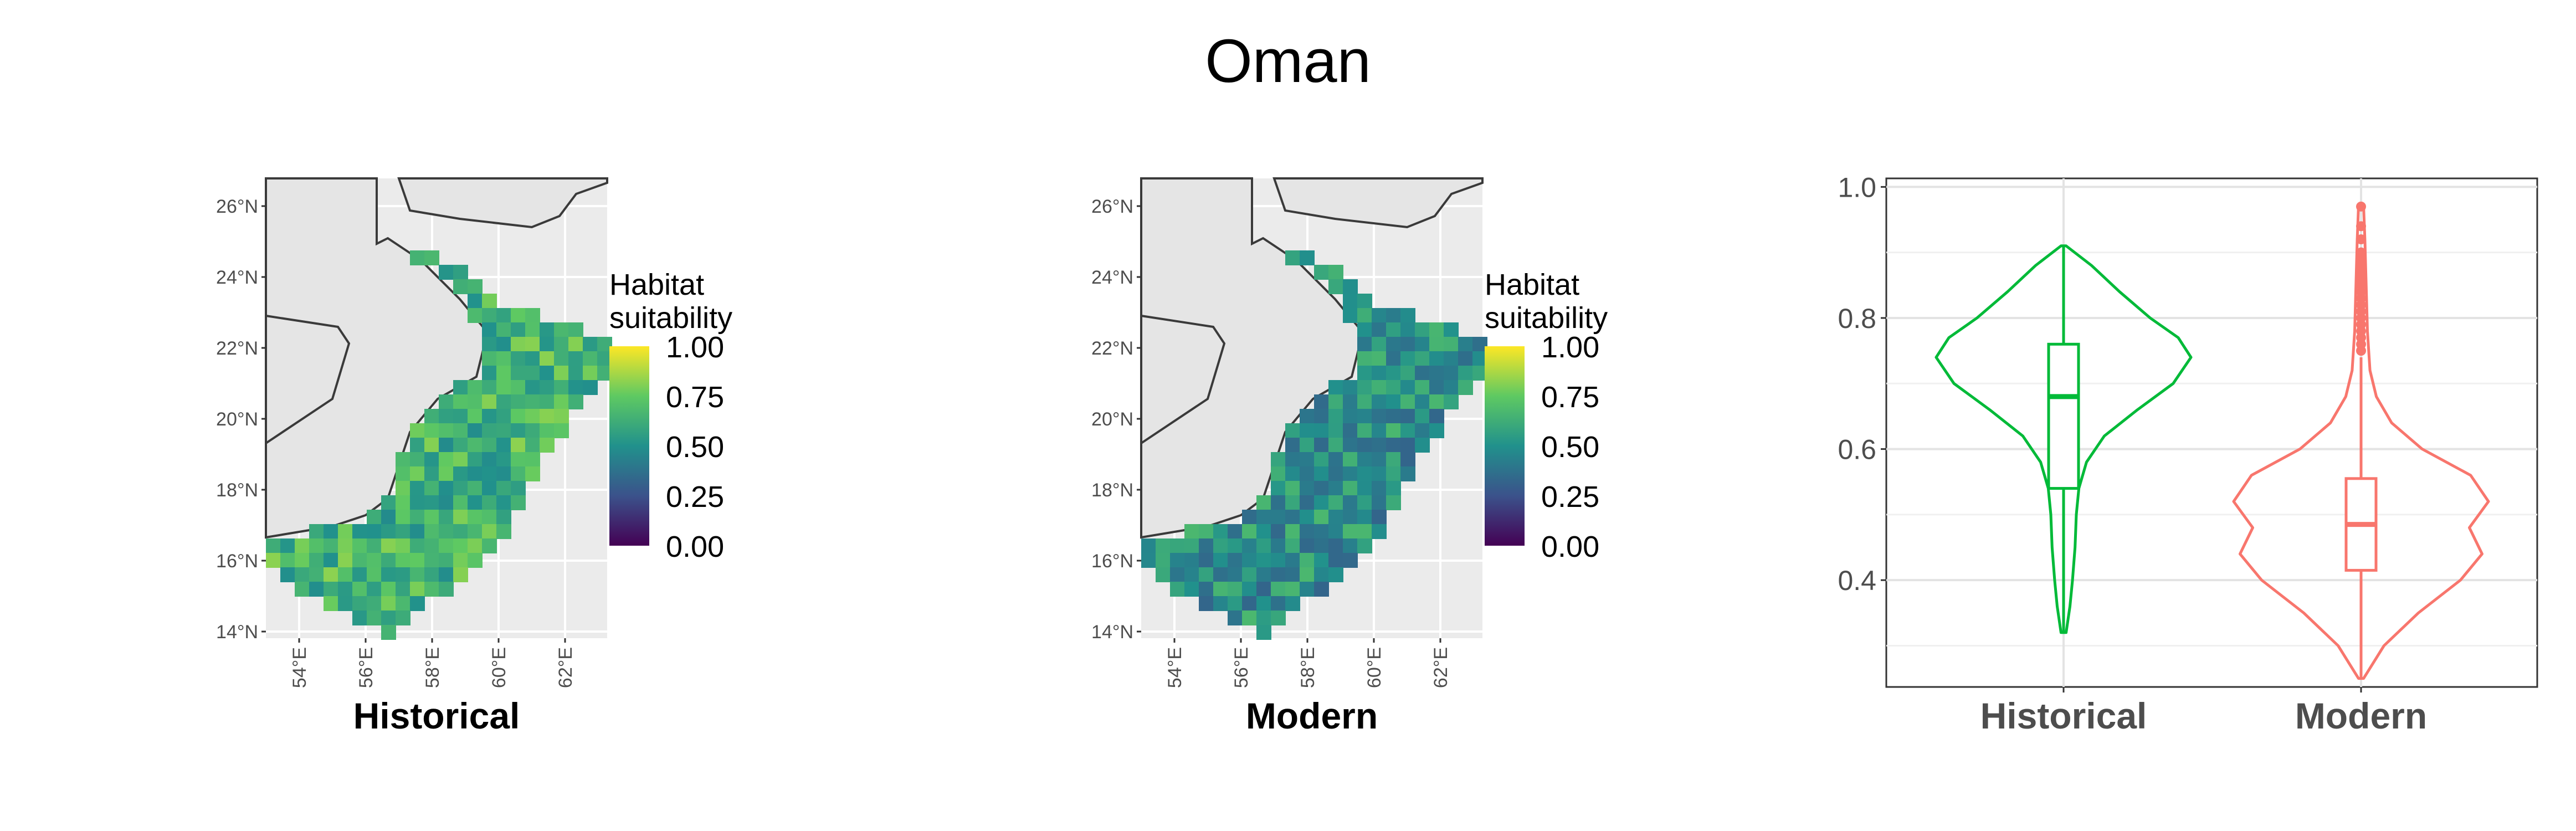  I want to click on latitude-tick-labels: 26°N 24°N 22°N 20°N 18°N 16°N 14°N, so click(241, 420).